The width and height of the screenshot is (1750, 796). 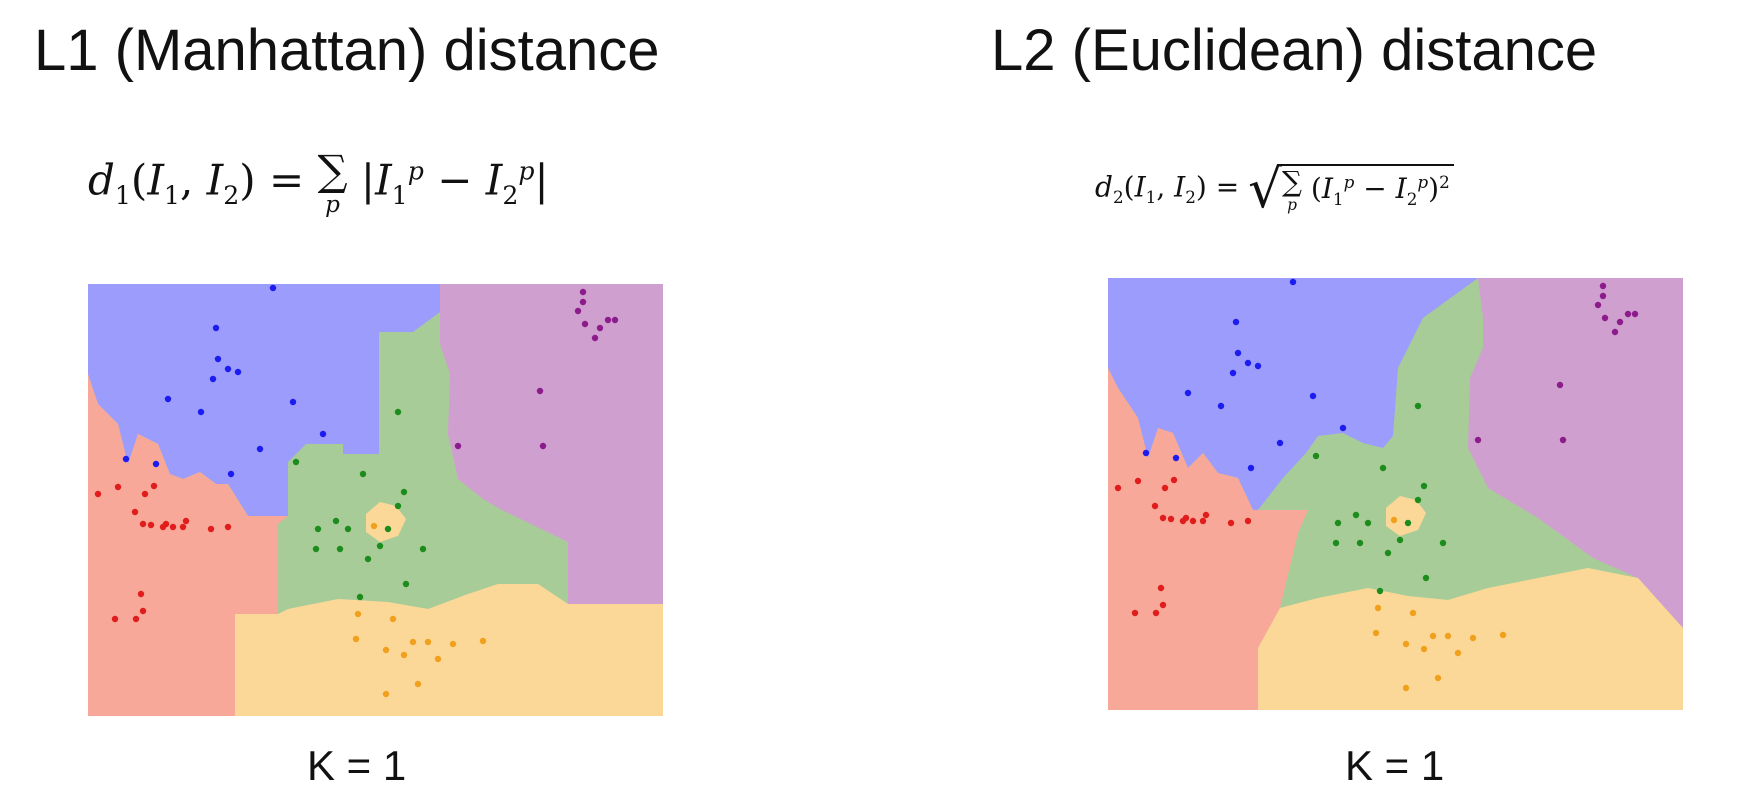 I want to click on l2-region-orange-island, so click(x=1406, y=516).